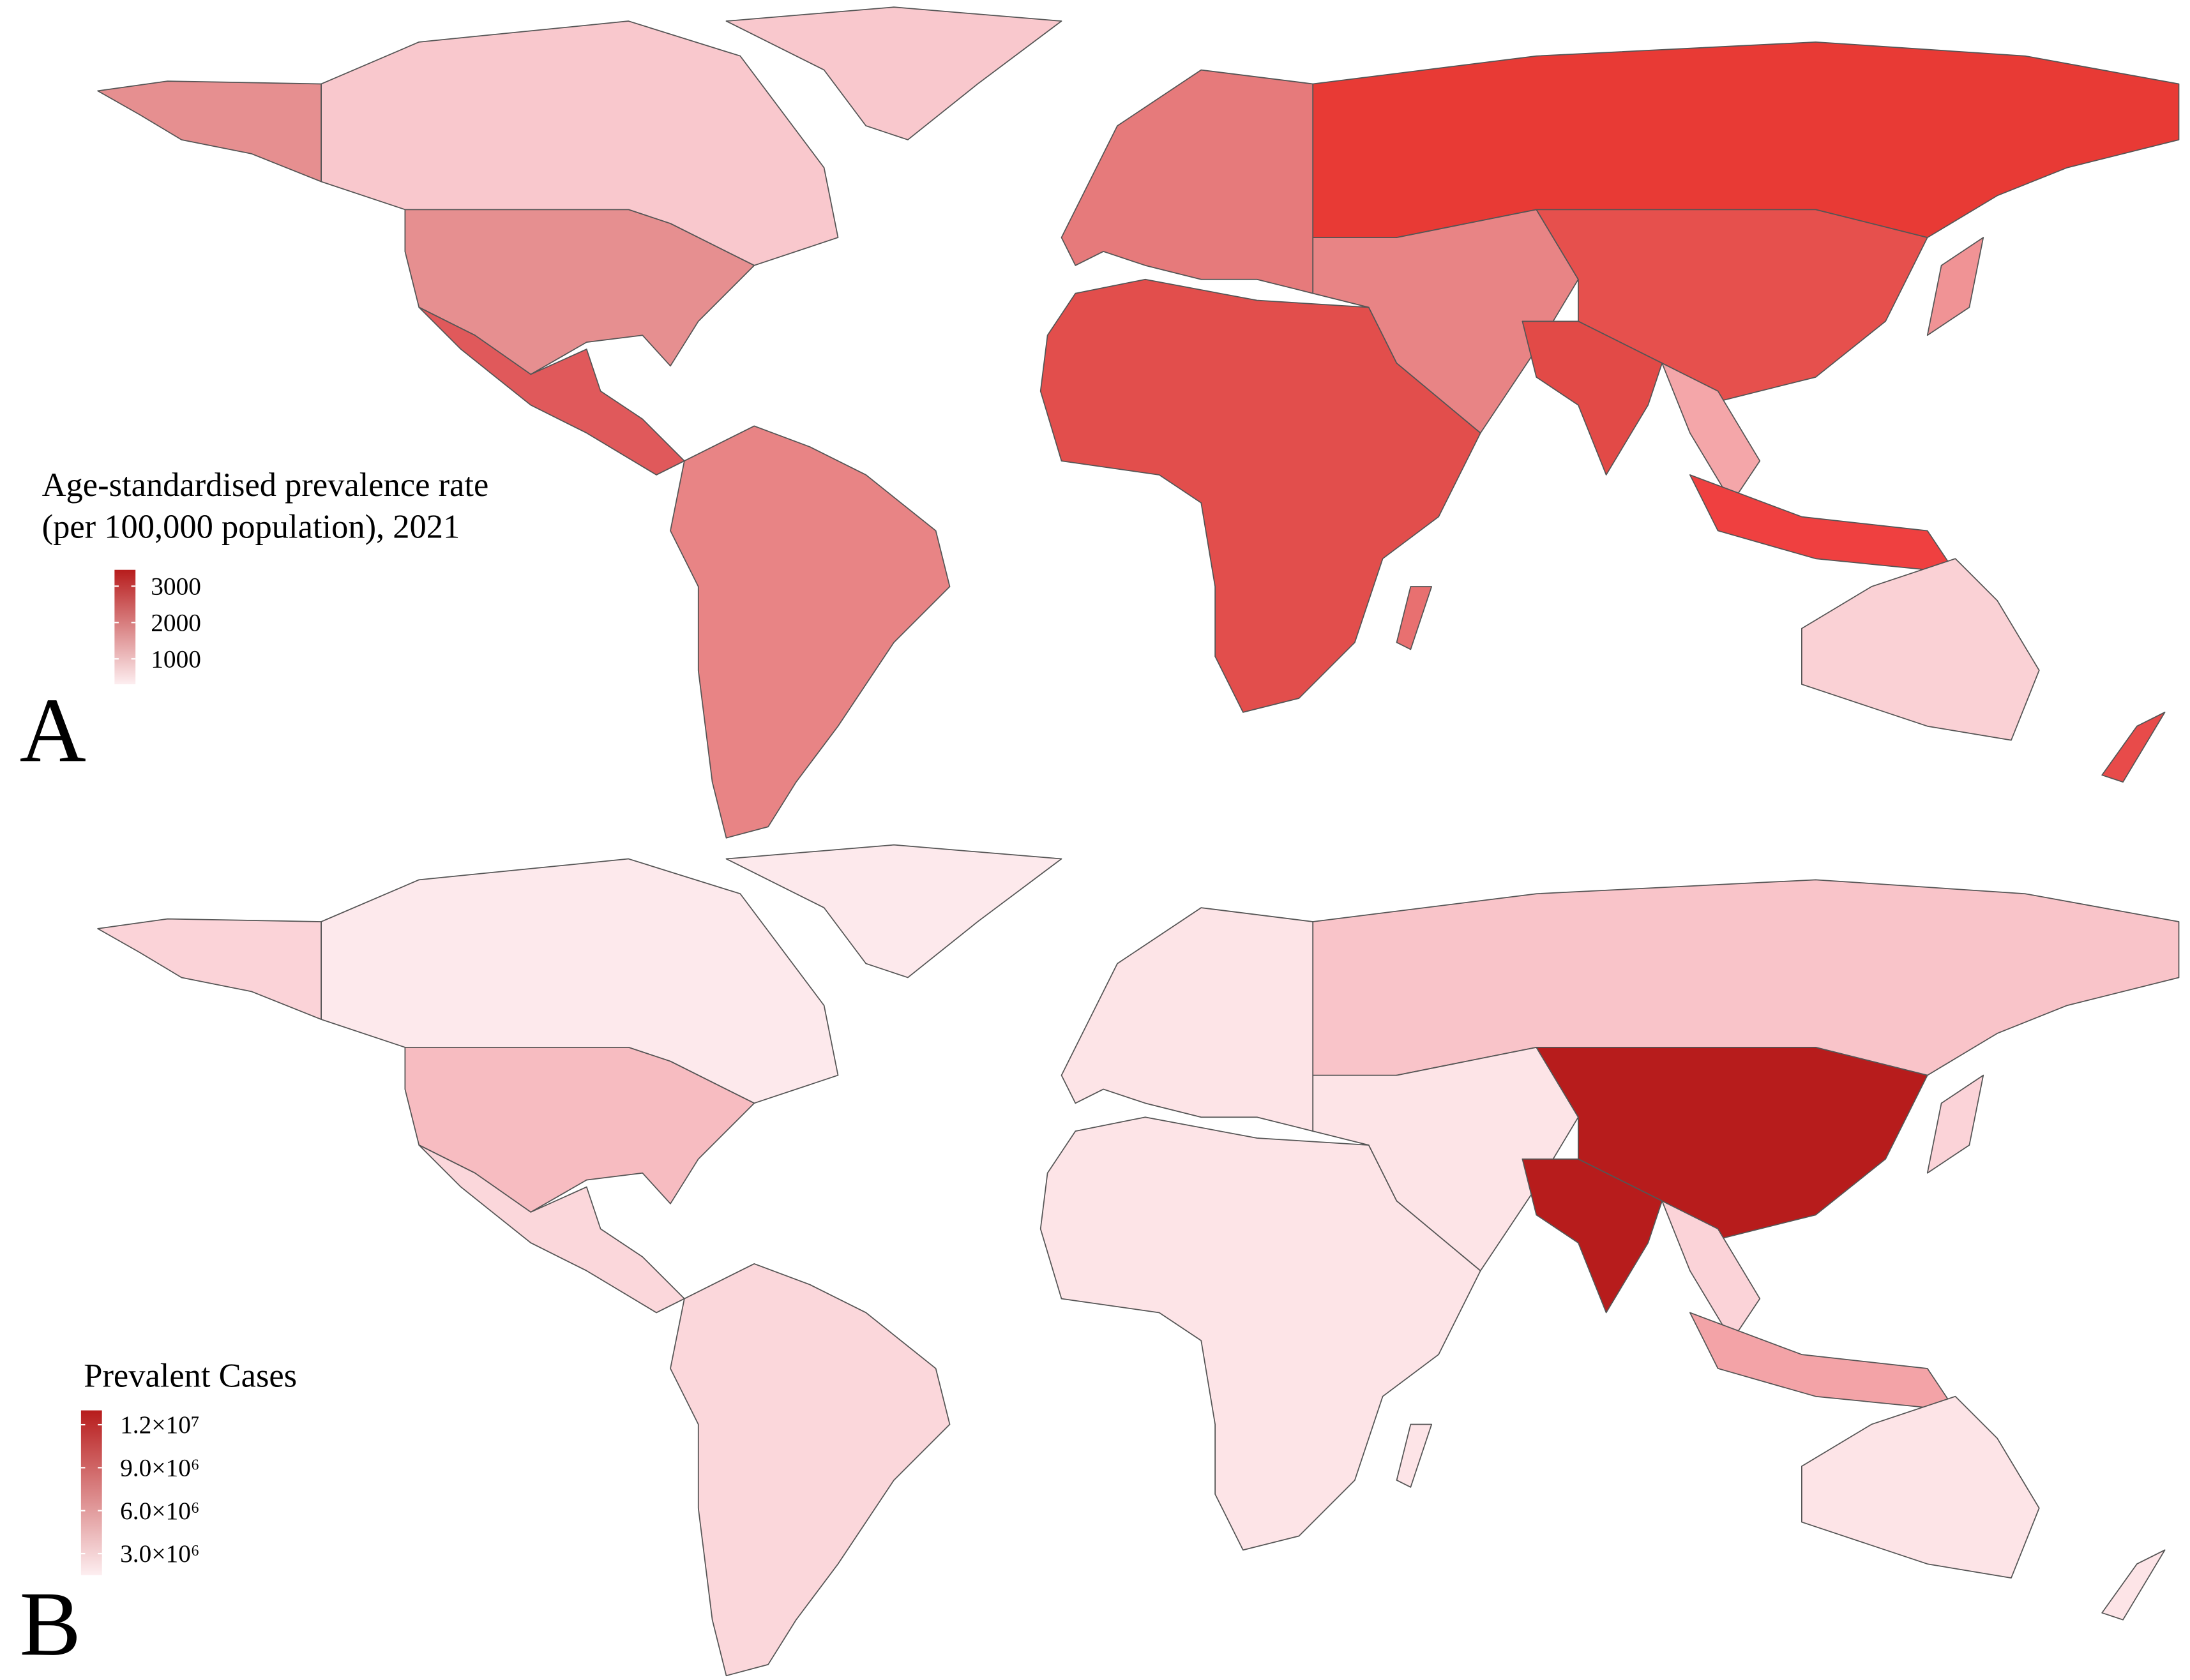 The image size is (2190, 1680). I want to click on colorbar-tick-label: 1.2×10⁷, so click(159, 1425).